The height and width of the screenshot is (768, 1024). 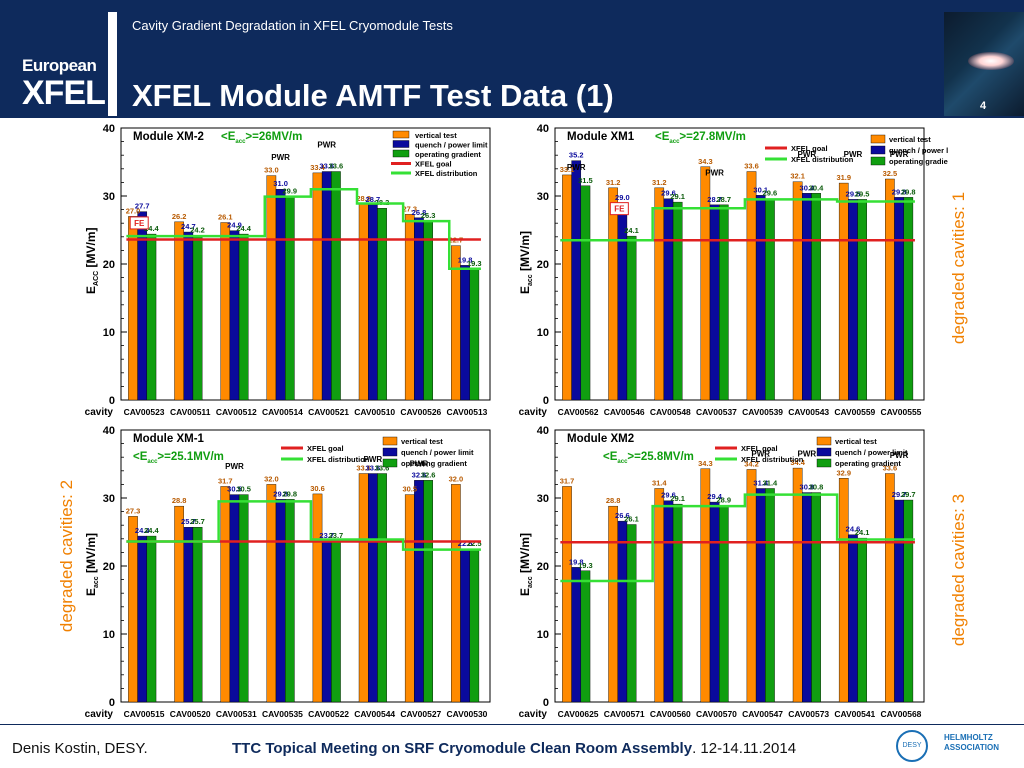 I want to click on data-label-quench: 29.4, so click(x=714, y=496).